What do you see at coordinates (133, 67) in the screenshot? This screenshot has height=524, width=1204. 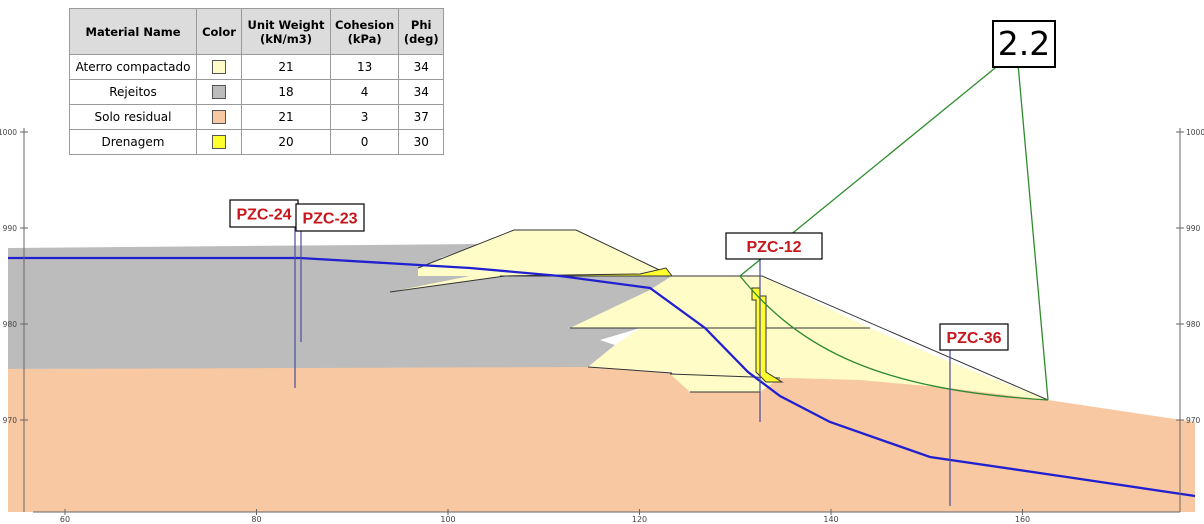 I see `material-name: Aterro compactado` at bounding box center [133, 67].